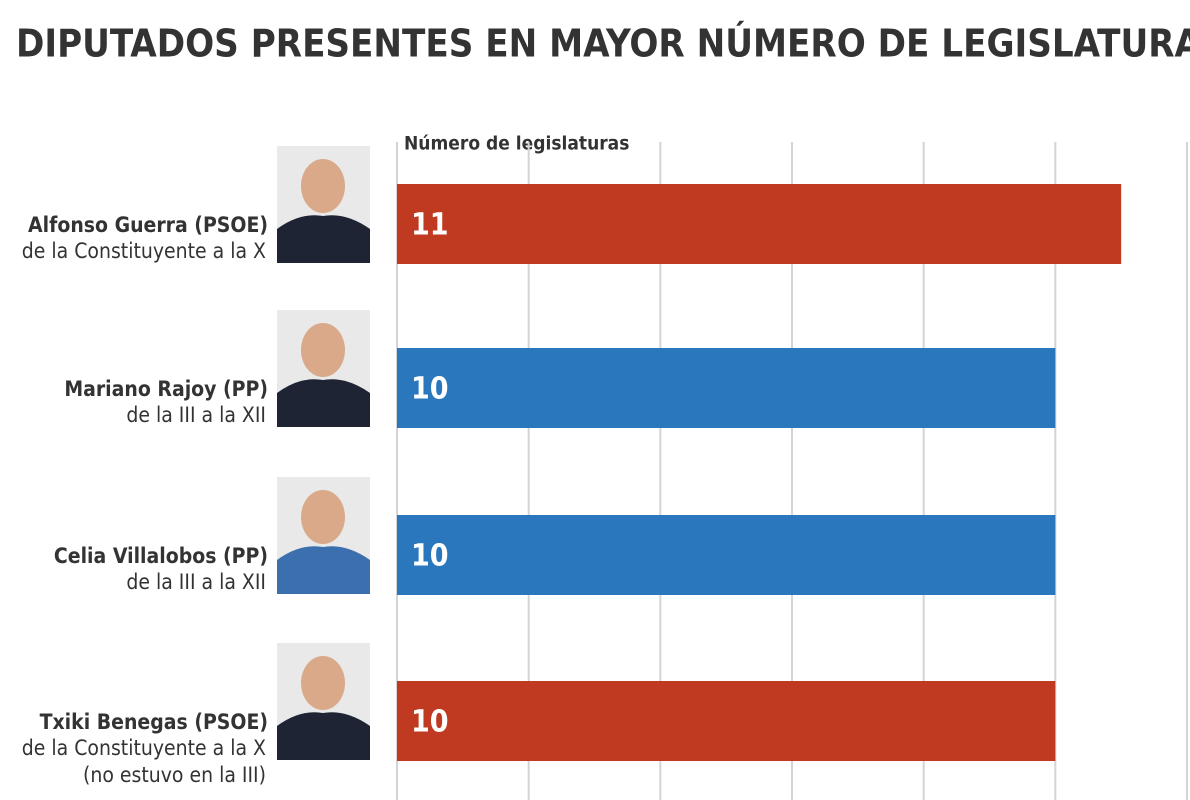  Describe the element at coordinates (174, 775) in the screenshot. I see `category-detail: (no estuvo en la III)` at that location.